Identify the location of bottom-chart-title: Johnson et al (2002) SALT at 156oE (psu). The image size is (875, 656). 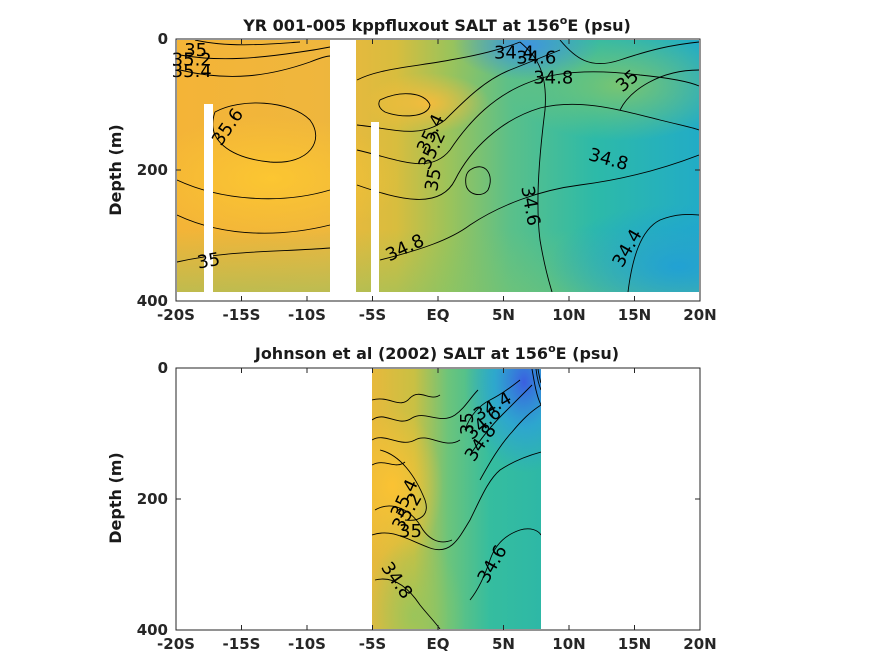
(436, 352).